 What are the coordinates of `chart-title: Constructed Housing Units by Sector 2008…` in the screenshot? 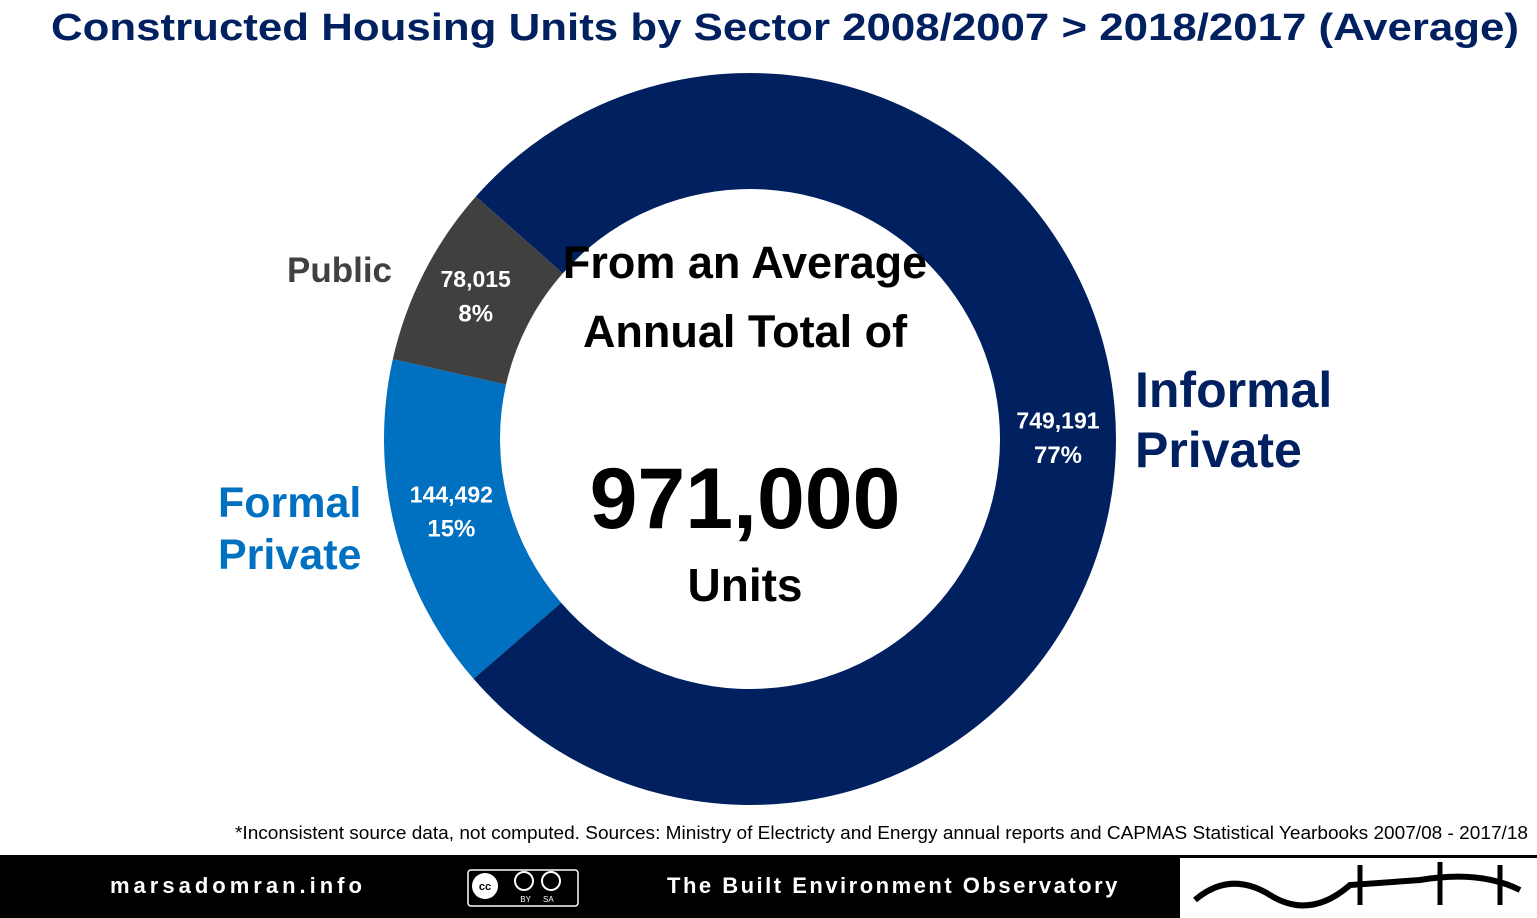 It's located at (785, 28).